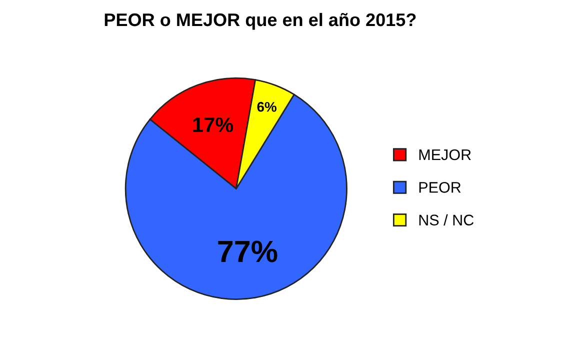 Image resolution: width=576 pixels, height=356 pixels. What do you see at coordinates (213, 124) in the screenshot?
I see `data-label: 17%` at bounding box center [213, 124].